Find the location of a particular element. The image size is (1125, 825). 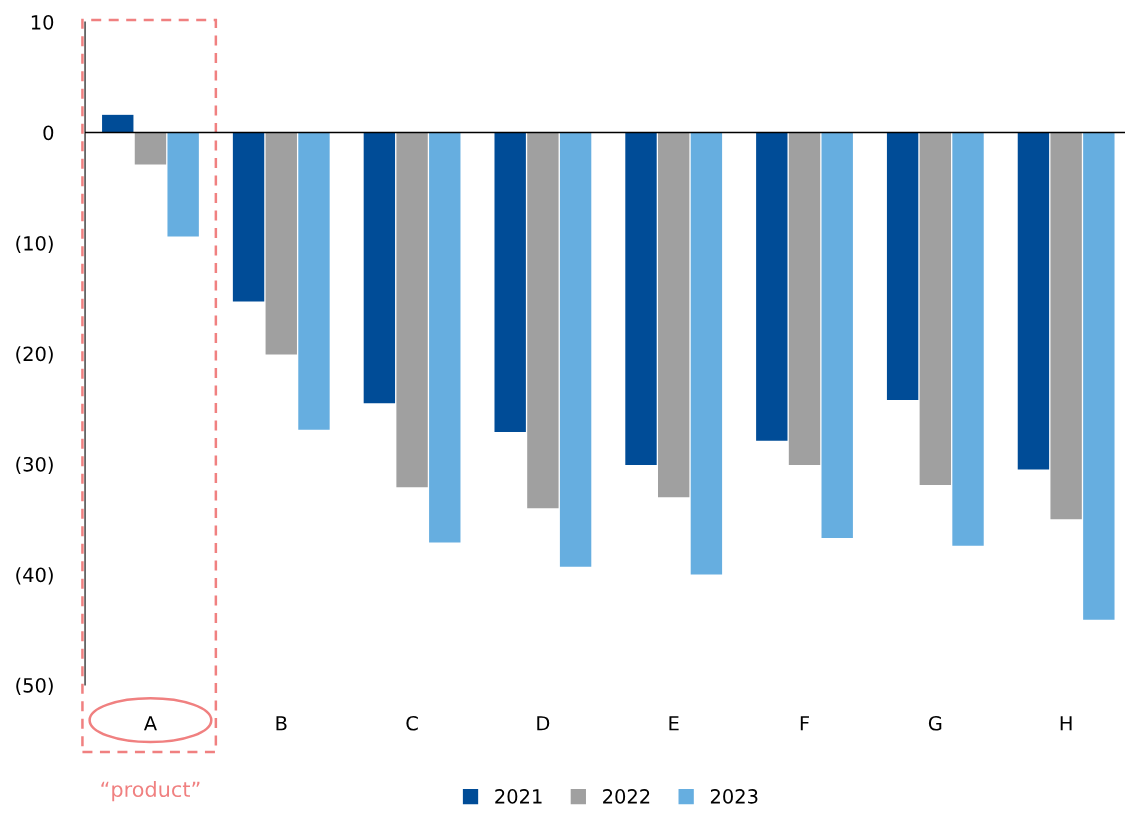

y-tick-label: 0 is located at coordinates (48, 133).